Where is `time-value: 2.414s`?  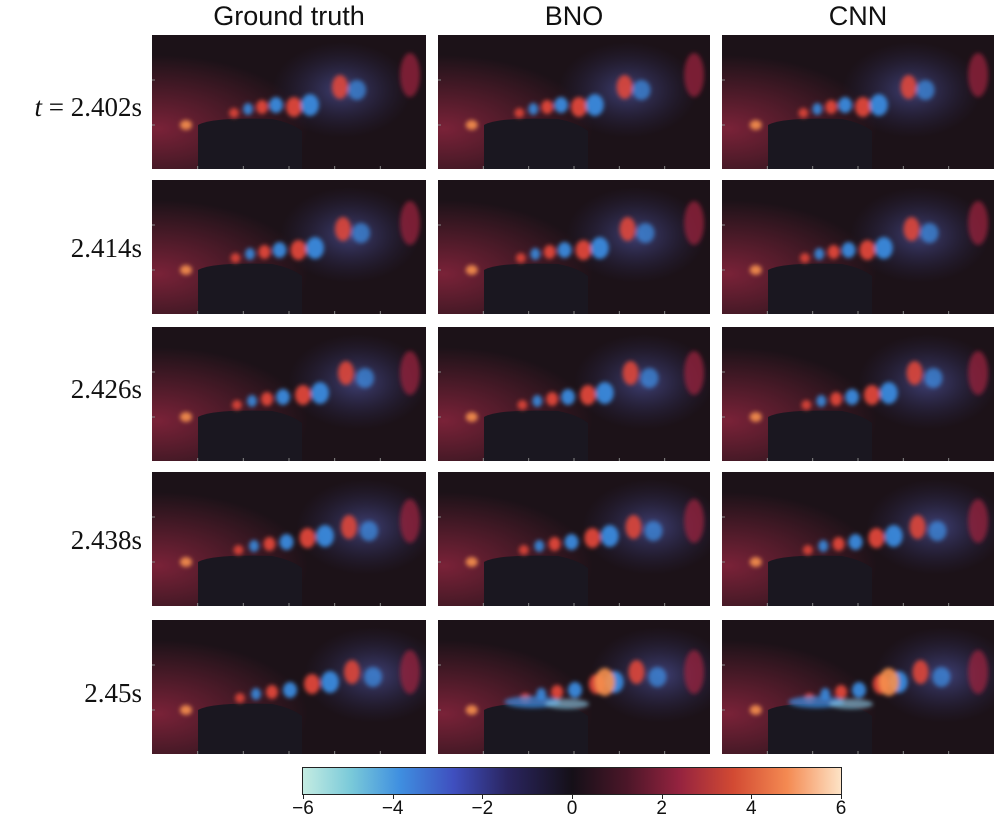 time-value: 2.414s is located at coordinates (106, 248).